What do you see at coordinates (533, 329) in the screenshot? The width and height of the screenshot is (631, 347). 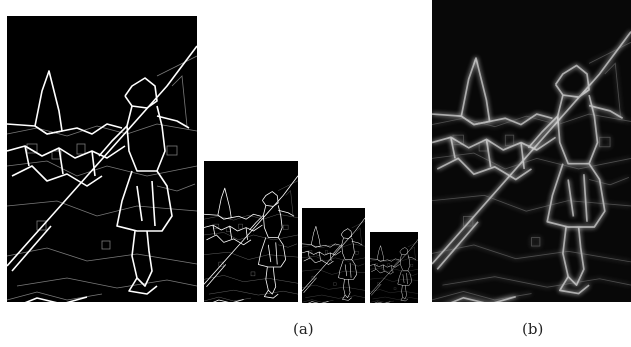 I see `caption-b: (b)` at bounding box center [533, 329].